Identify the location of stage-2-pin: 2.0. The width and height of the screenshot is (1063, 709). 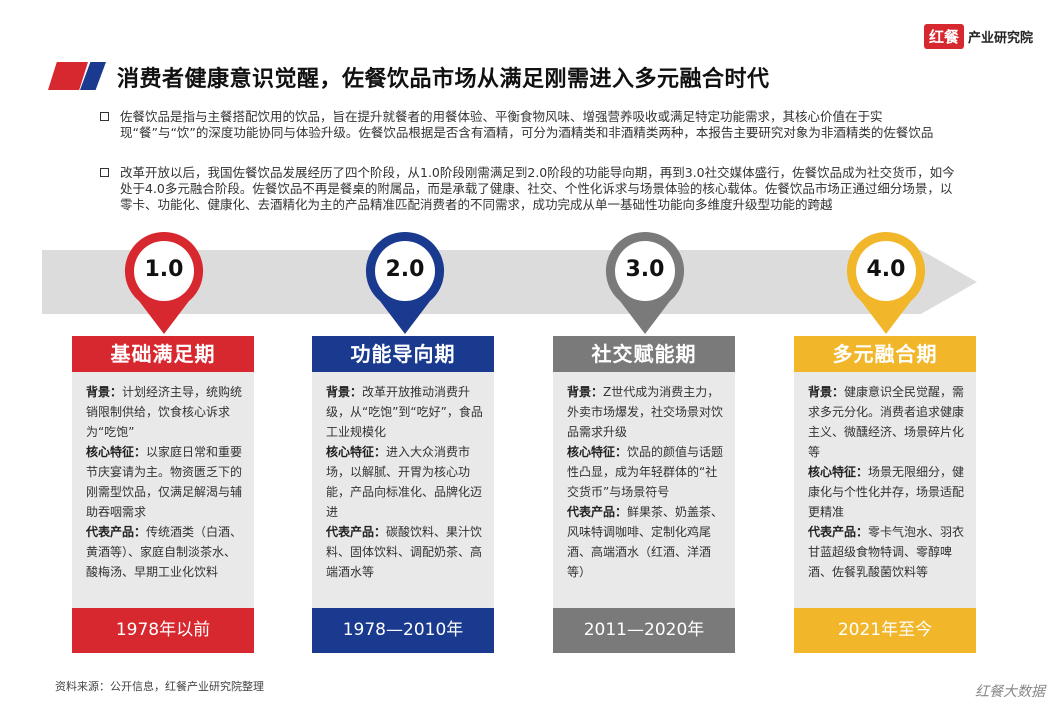
(405, 283).